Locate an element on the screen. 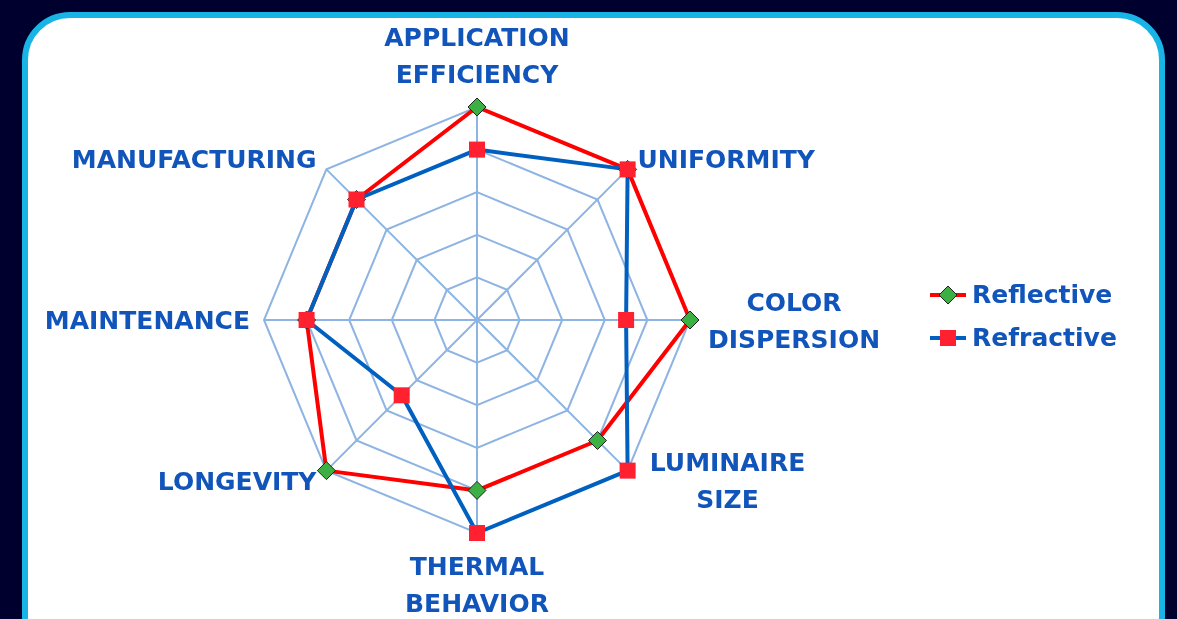 Image resolution: width=1177 pixels, height=619 pixels. spoke-label: UNIFORMITY is located at coordinates (726, 160).